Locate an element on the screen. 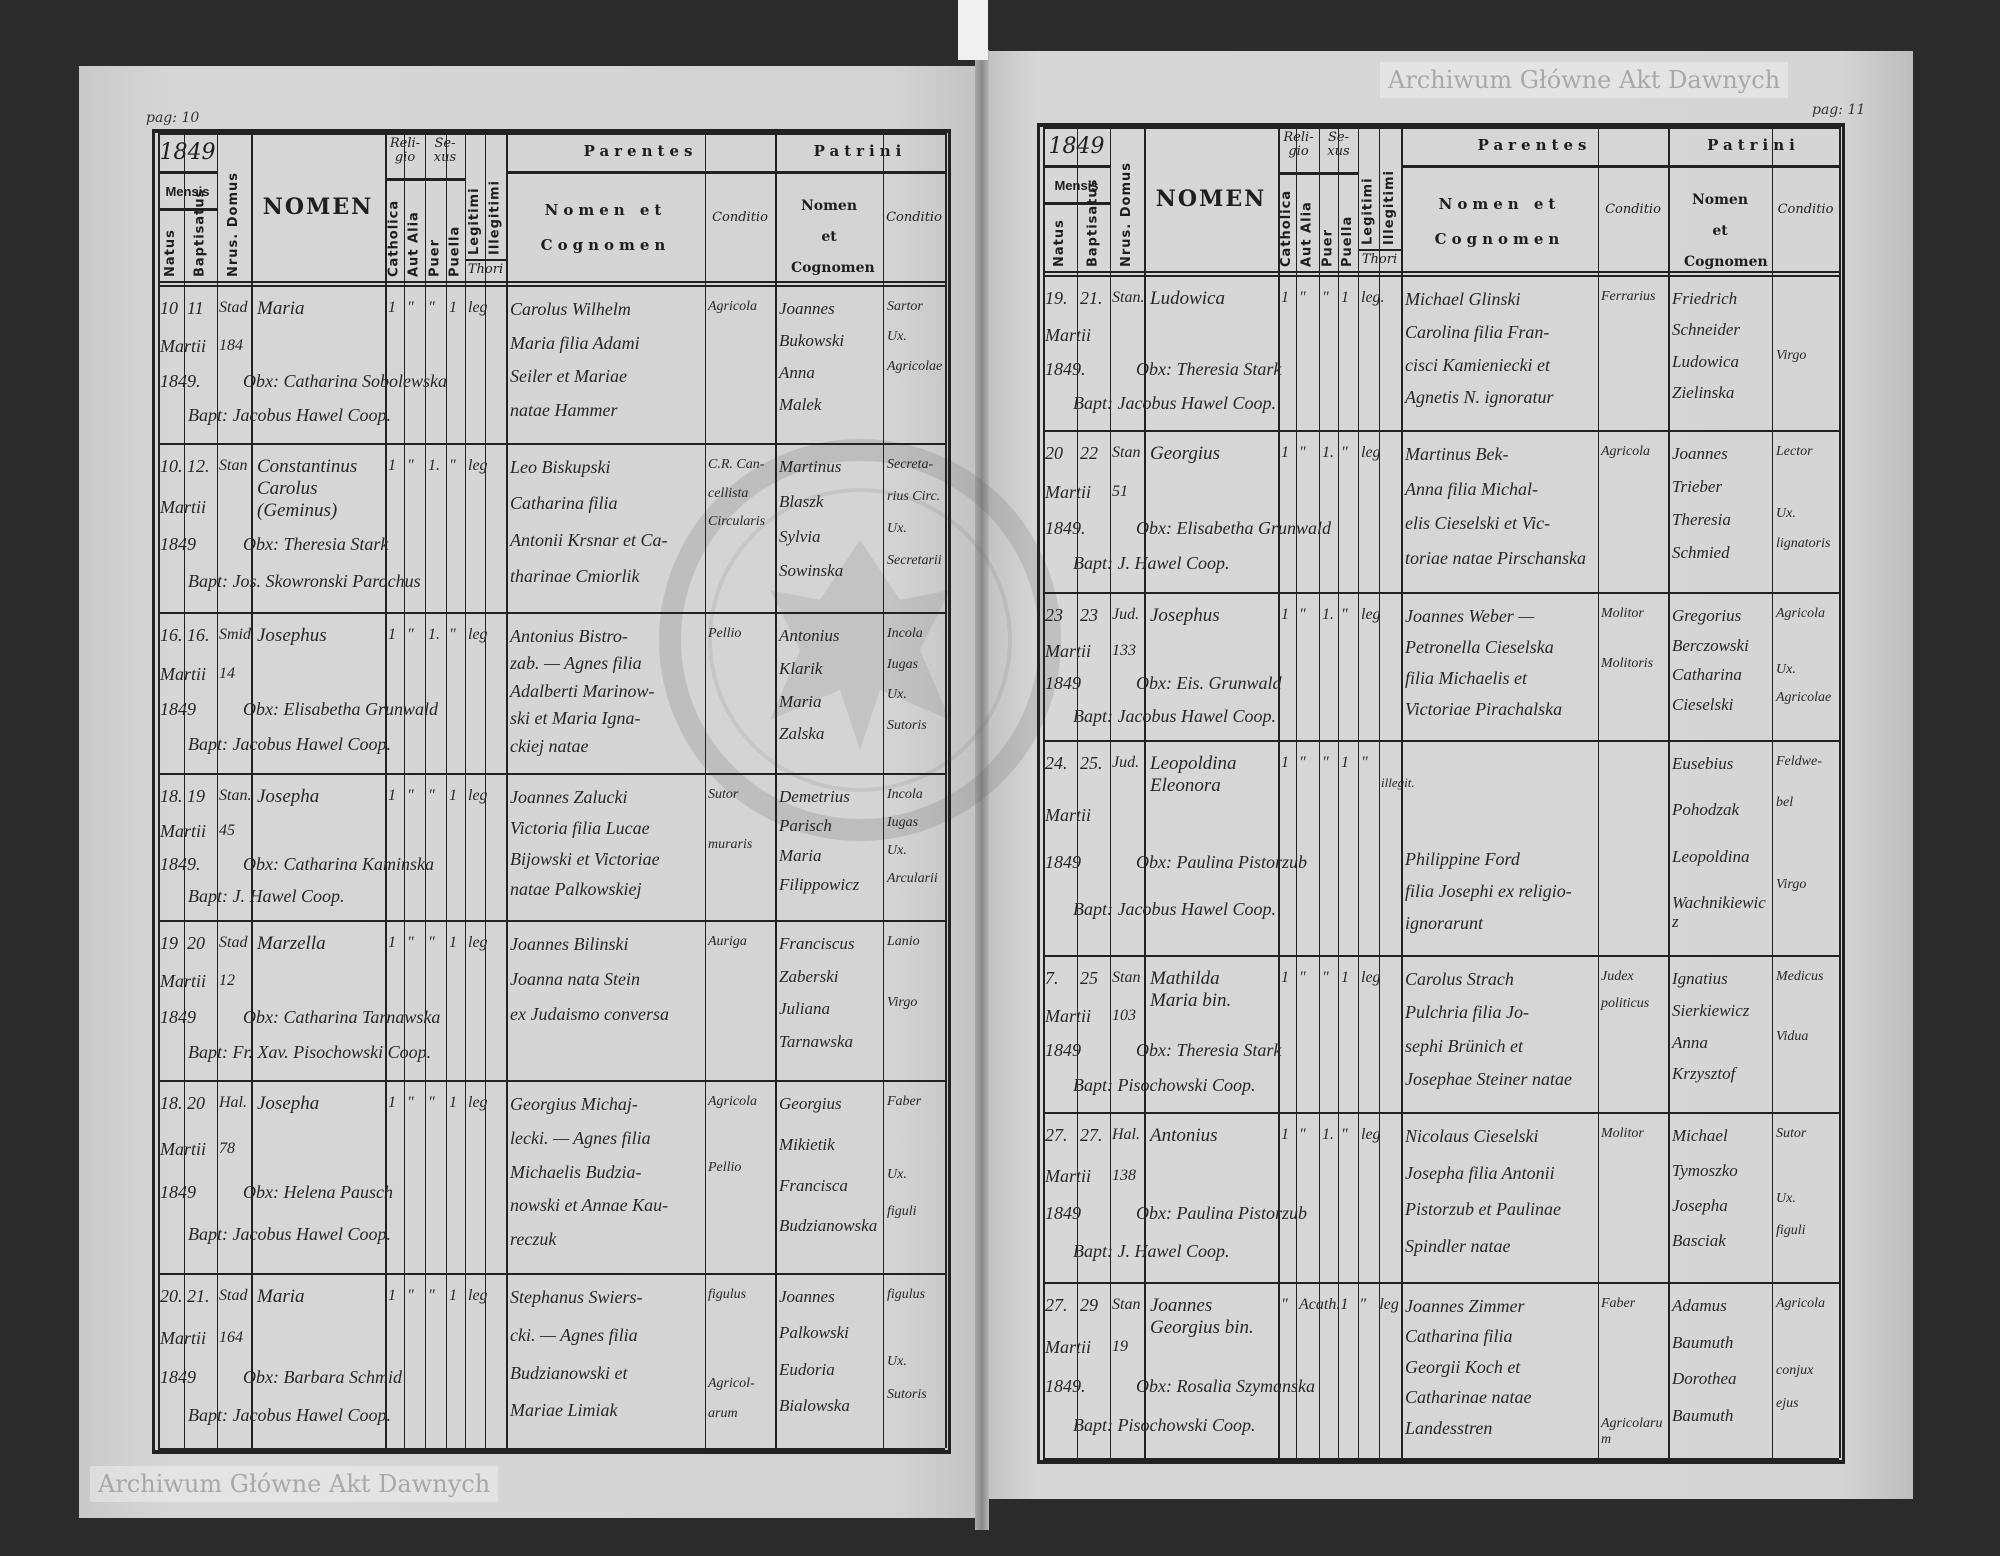  parents-line: Philippine Ford is located at coordinates (1462, 859).